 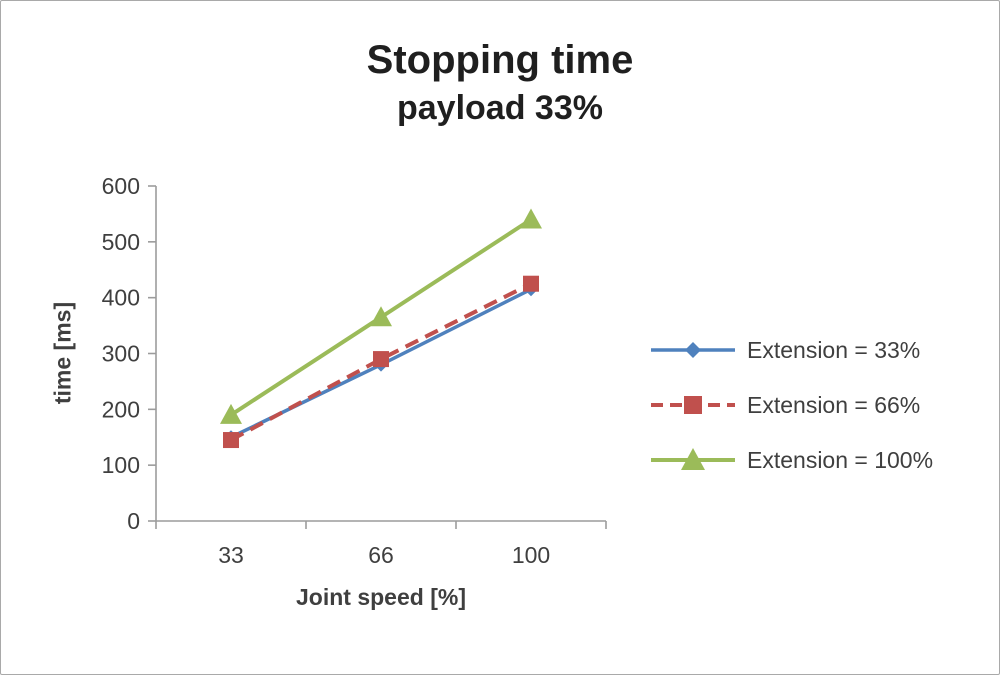 I want to click on svg-text: 200, so click(x=121, y=409).